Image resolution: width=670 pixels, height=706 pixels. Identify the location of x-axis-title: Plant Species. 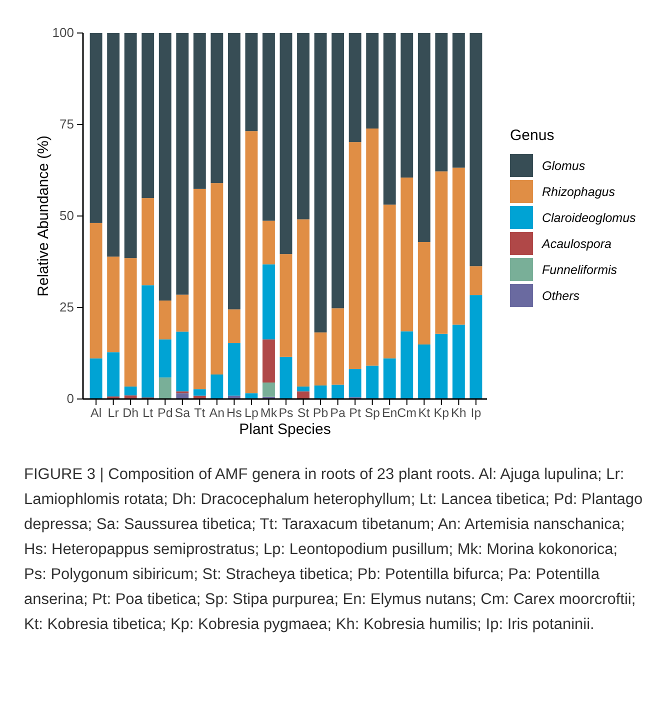
(285, 429).